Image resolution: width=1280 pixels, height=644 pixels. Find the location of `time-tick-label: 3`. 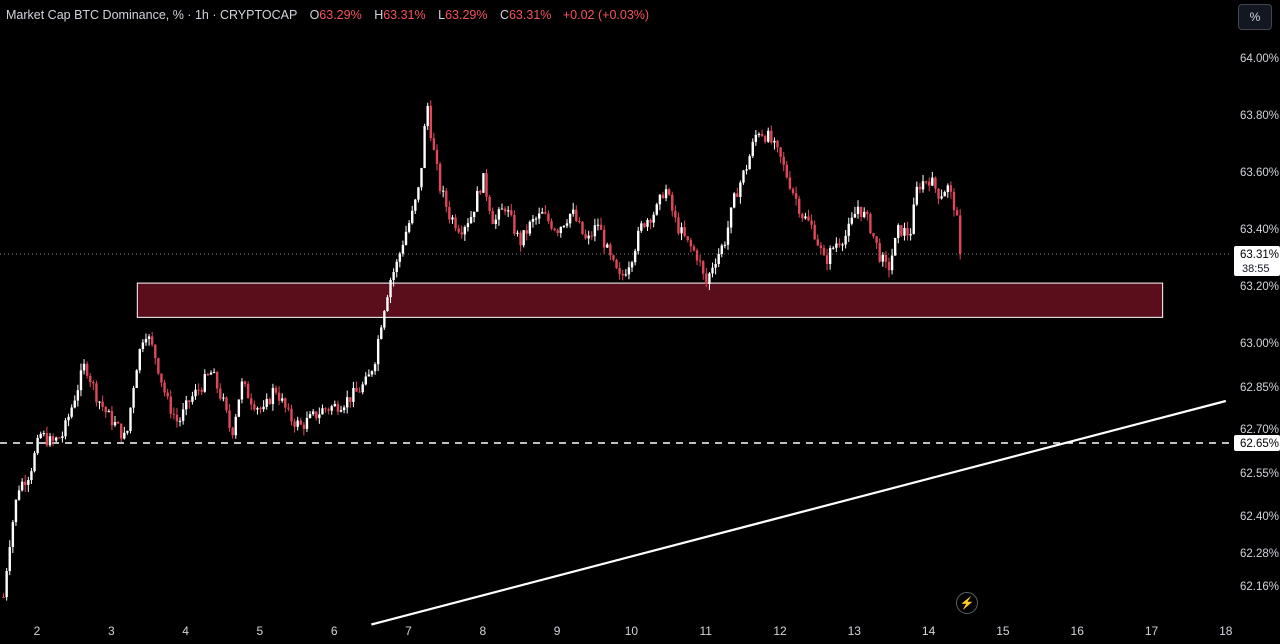

time-tick-label: 3 is located at coordinates (111, 631).